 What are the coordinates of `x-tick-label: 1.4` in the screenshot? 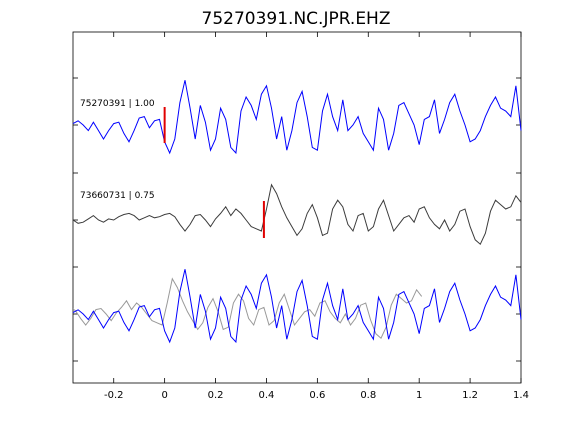 It's located at (521, 395).